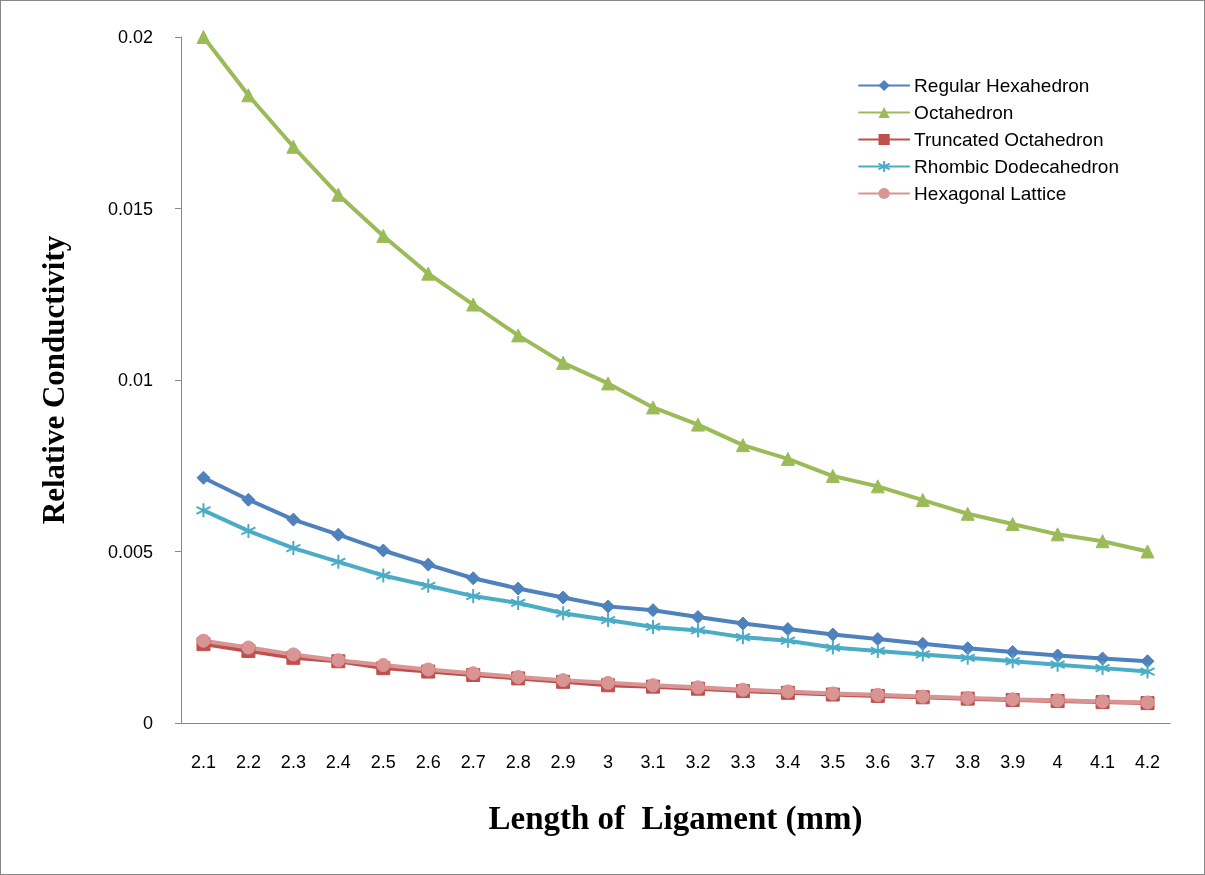 The image size is (1205, 875). Describe the element at coordinates (248, 762) in the screenshot. I see `x-tick-label: 2.2` at that location.